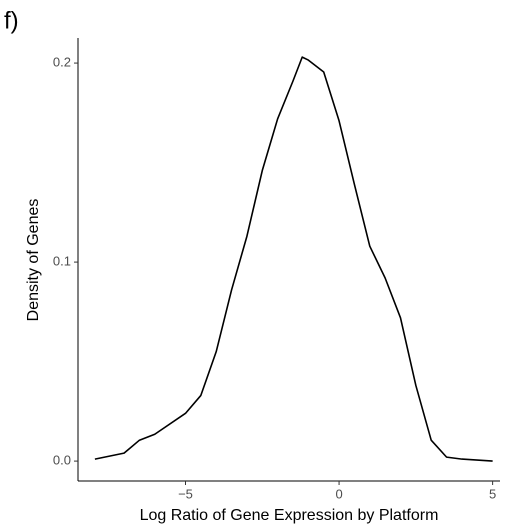 This screenshot has width=511, height=529. What do you see at coordinates (62, 62) in the screenshot?
I see `y-tick-label: 0.2` at bounding box center [62, 62].